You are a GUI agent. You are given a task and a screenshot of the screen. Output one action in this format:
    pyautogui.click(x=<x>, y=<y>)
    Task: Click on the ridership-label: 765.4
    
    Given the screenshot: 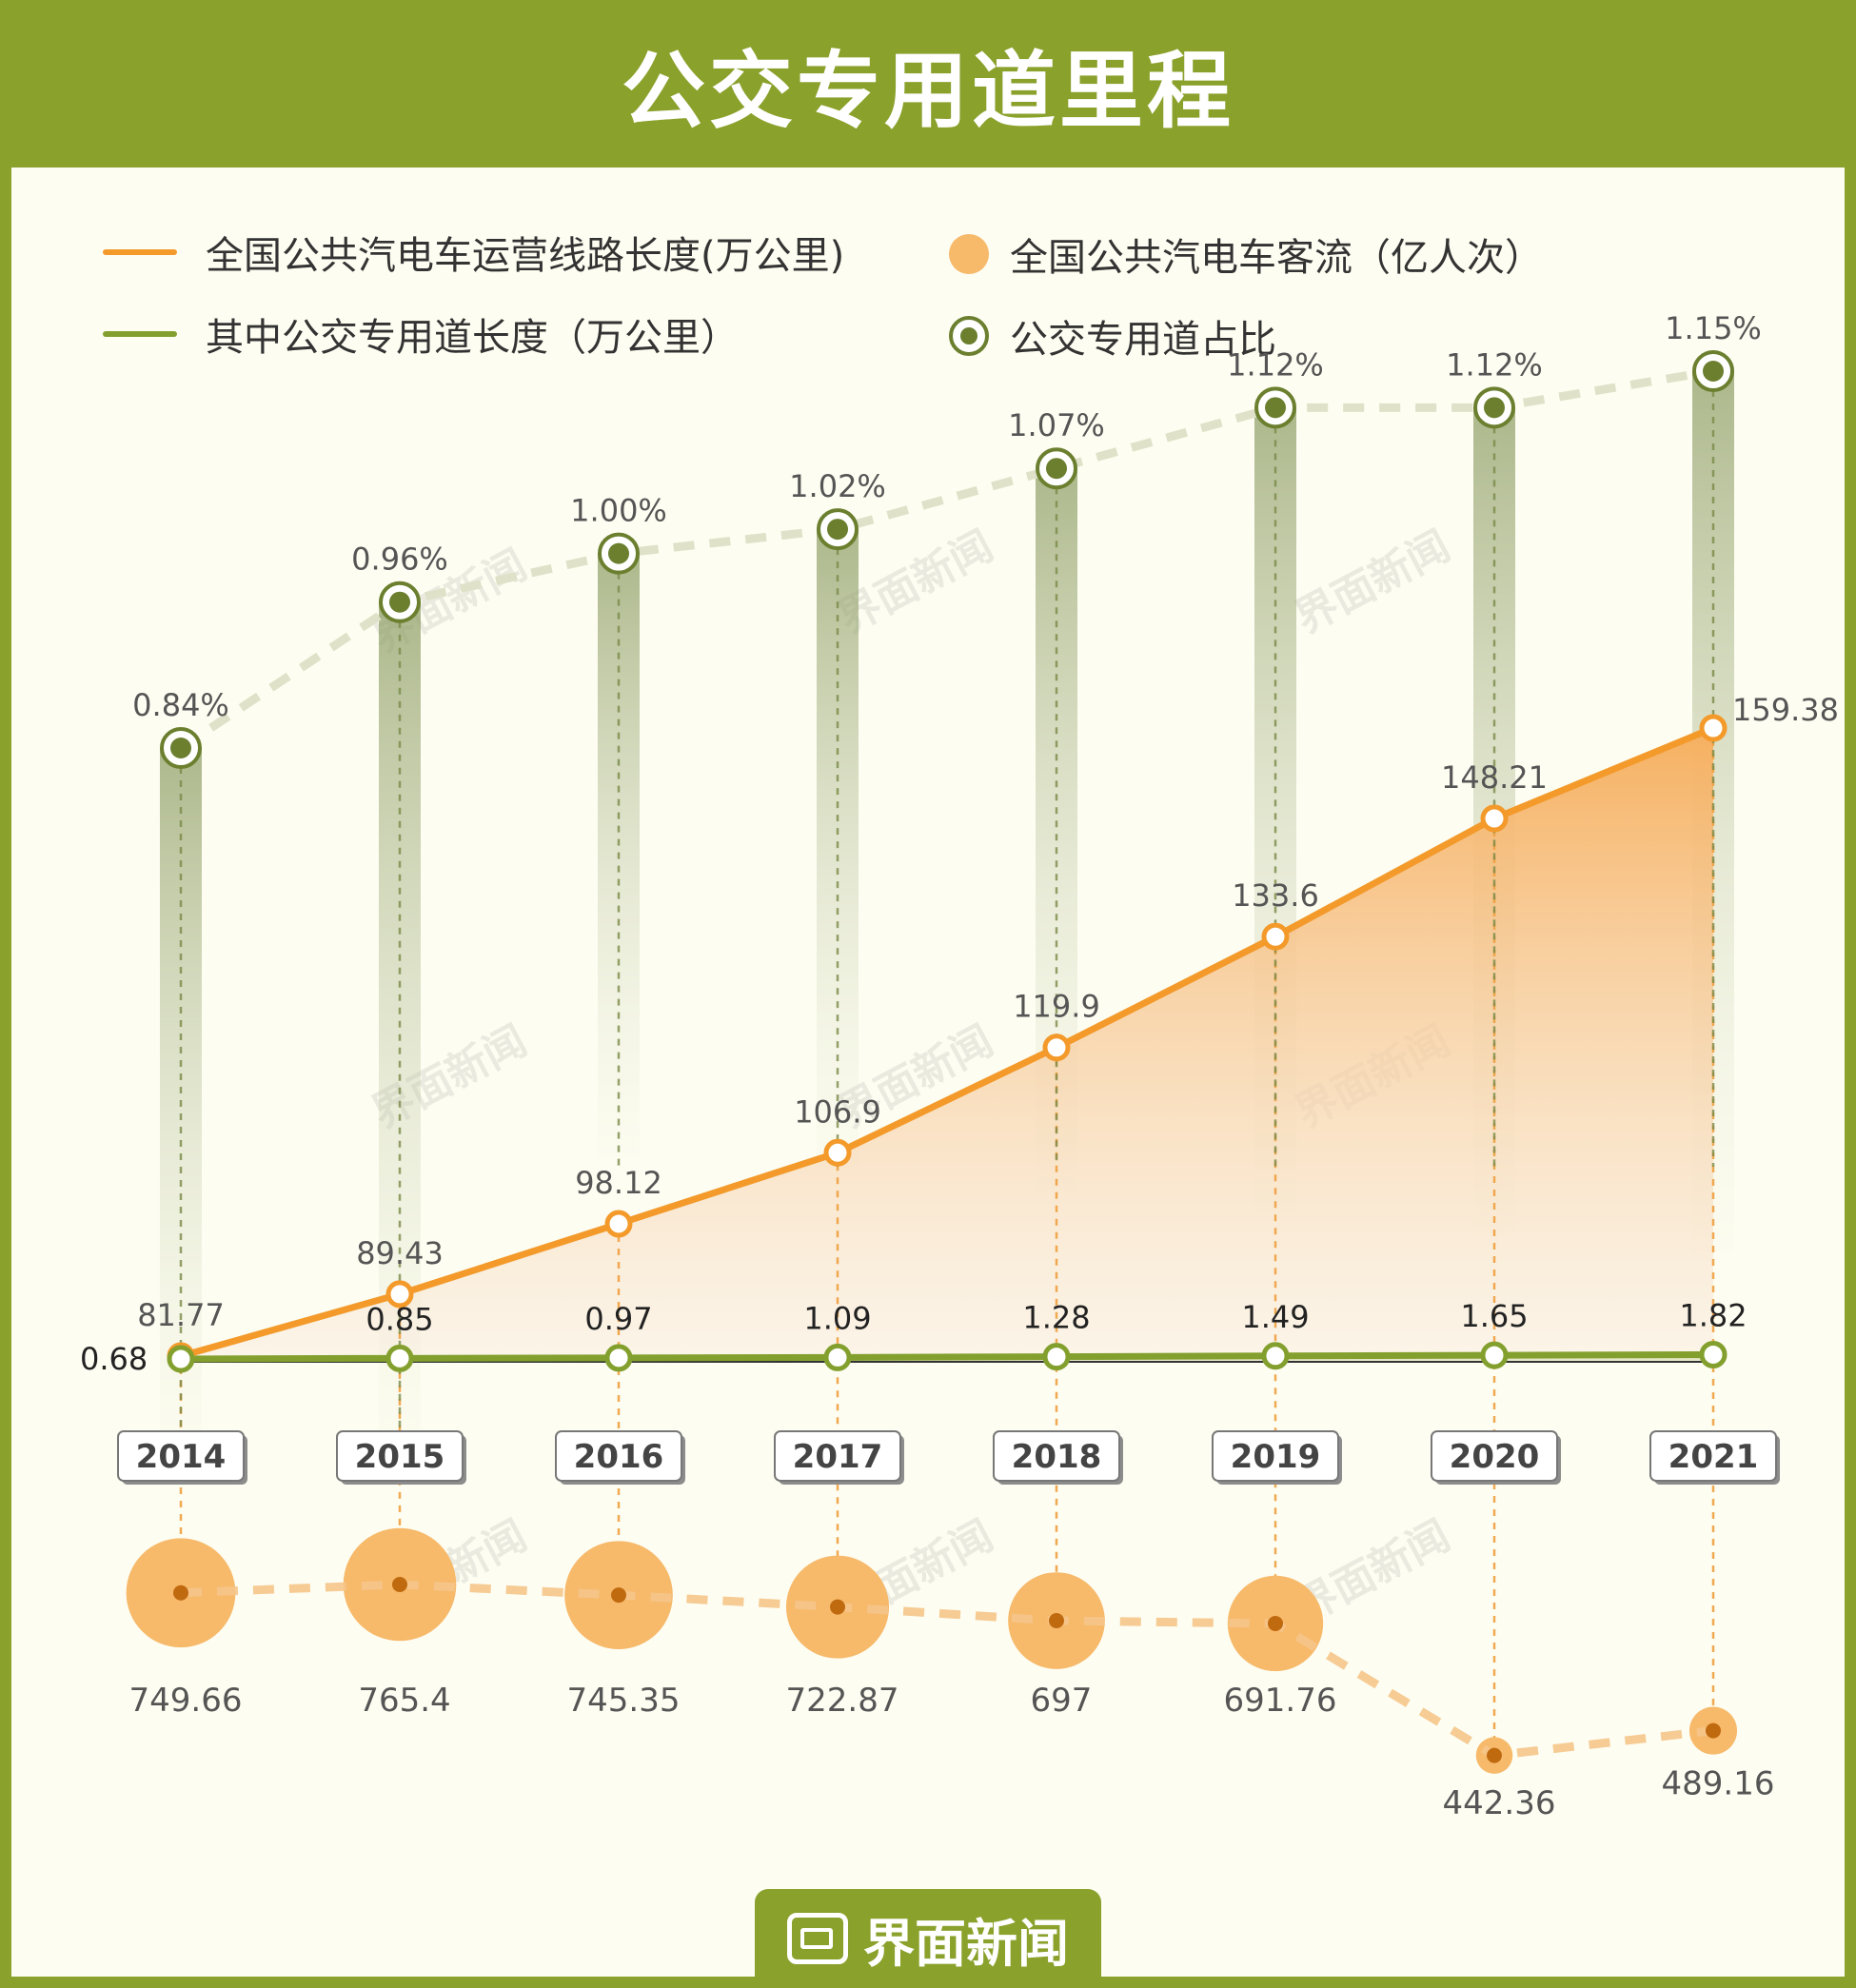 What is the action you would take?
    pyautogui.click(x=404, y=1701)
    